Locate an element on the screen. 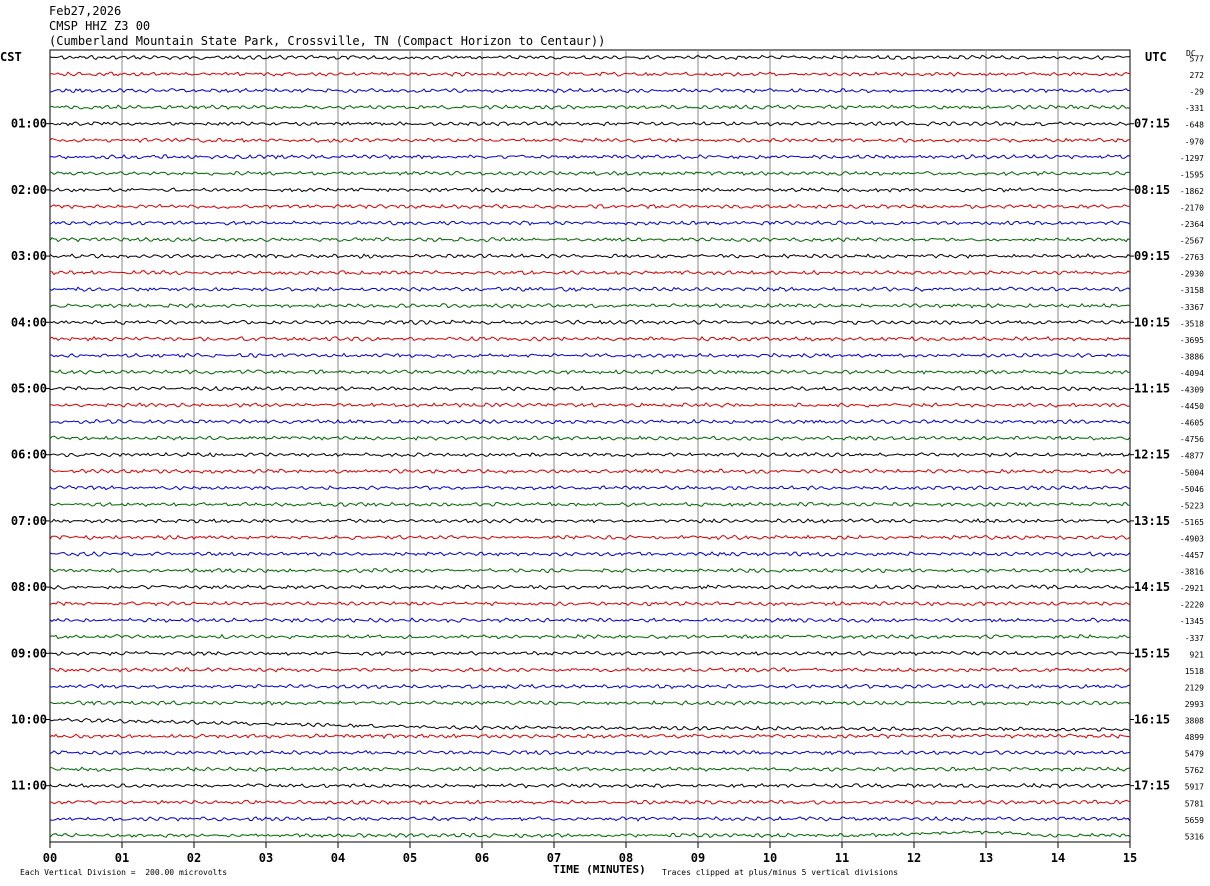  right-hour-label: 10:15 is located at coordinates (1152, 322).